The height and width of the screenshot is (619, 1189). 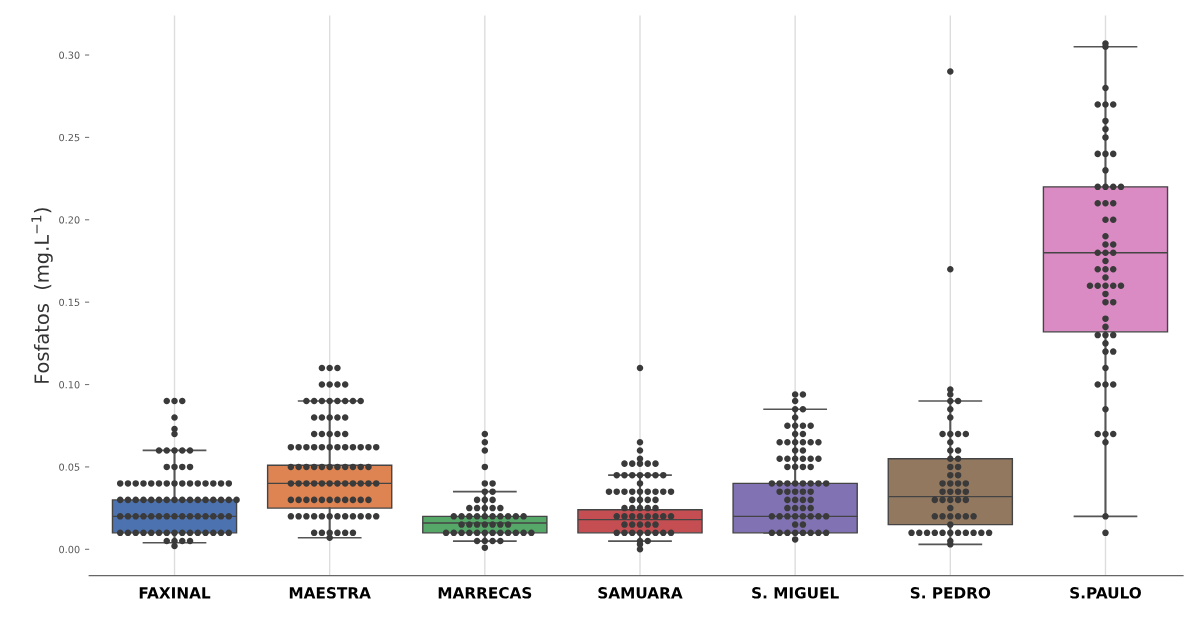 I want to click on x-tick-label: SAMUARA, so click(x=640, y=593).